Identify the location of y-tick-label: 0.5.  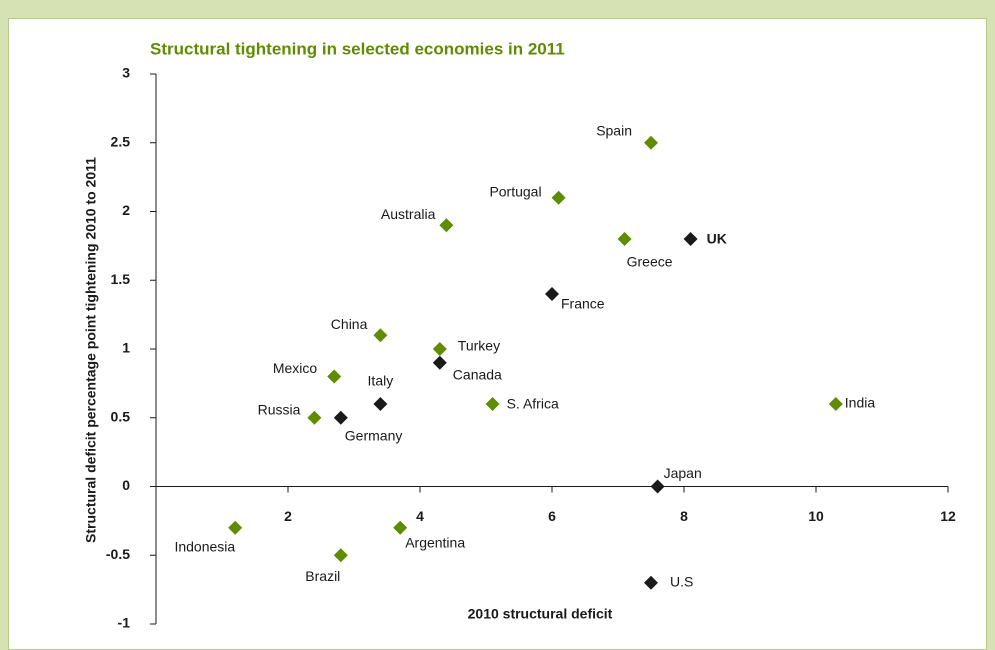
(121, 416).